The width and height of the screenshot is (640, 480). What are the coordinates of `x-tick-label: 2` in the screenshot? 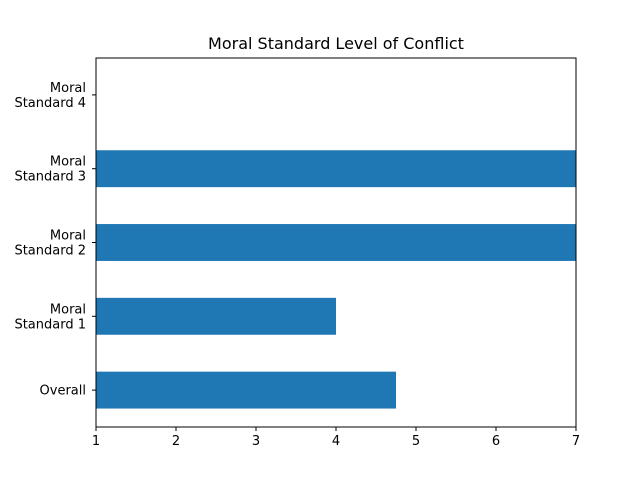 It's located at (176, 441).